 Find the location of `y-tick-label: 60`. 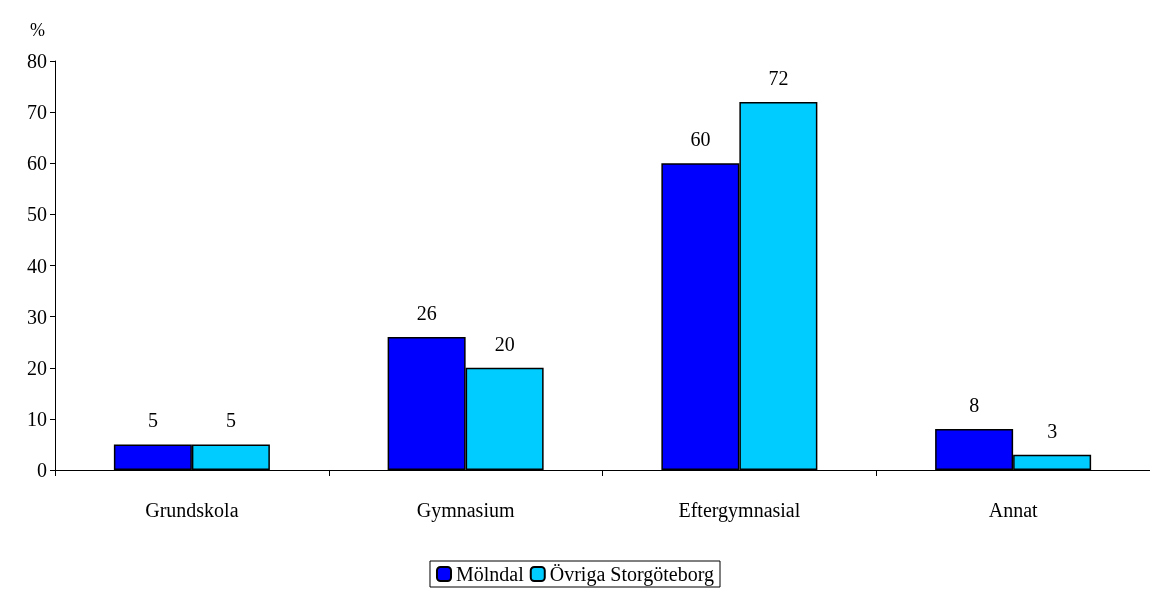

y-tick-label: 60 is located at coordinates (37, 163).